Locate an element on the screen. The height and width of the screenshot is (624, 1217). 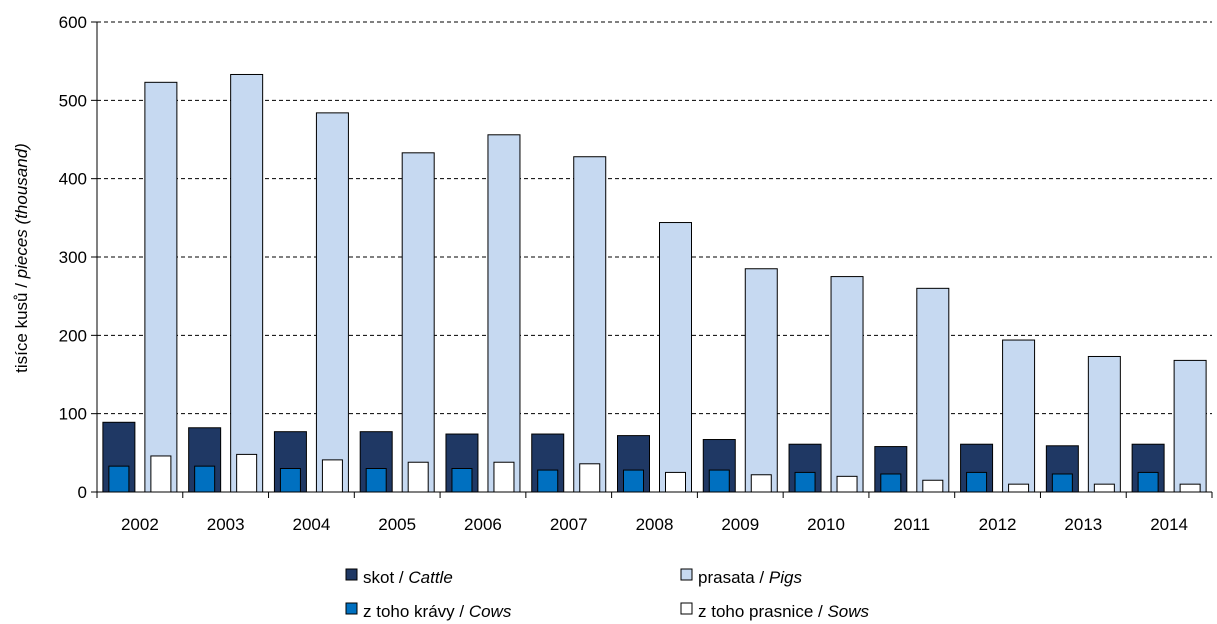
y-tick-labels: 0 100 200 300 400 500 600 is located at coordinates (73, 257).